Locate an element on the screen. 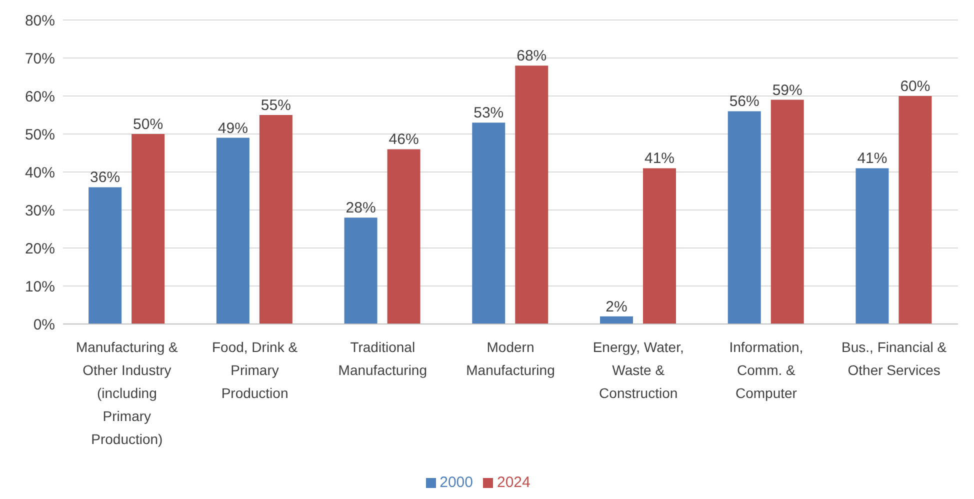 This screenshot has height=499, width=974. y-tick-label: 60% is located at coordinates (39, 97).